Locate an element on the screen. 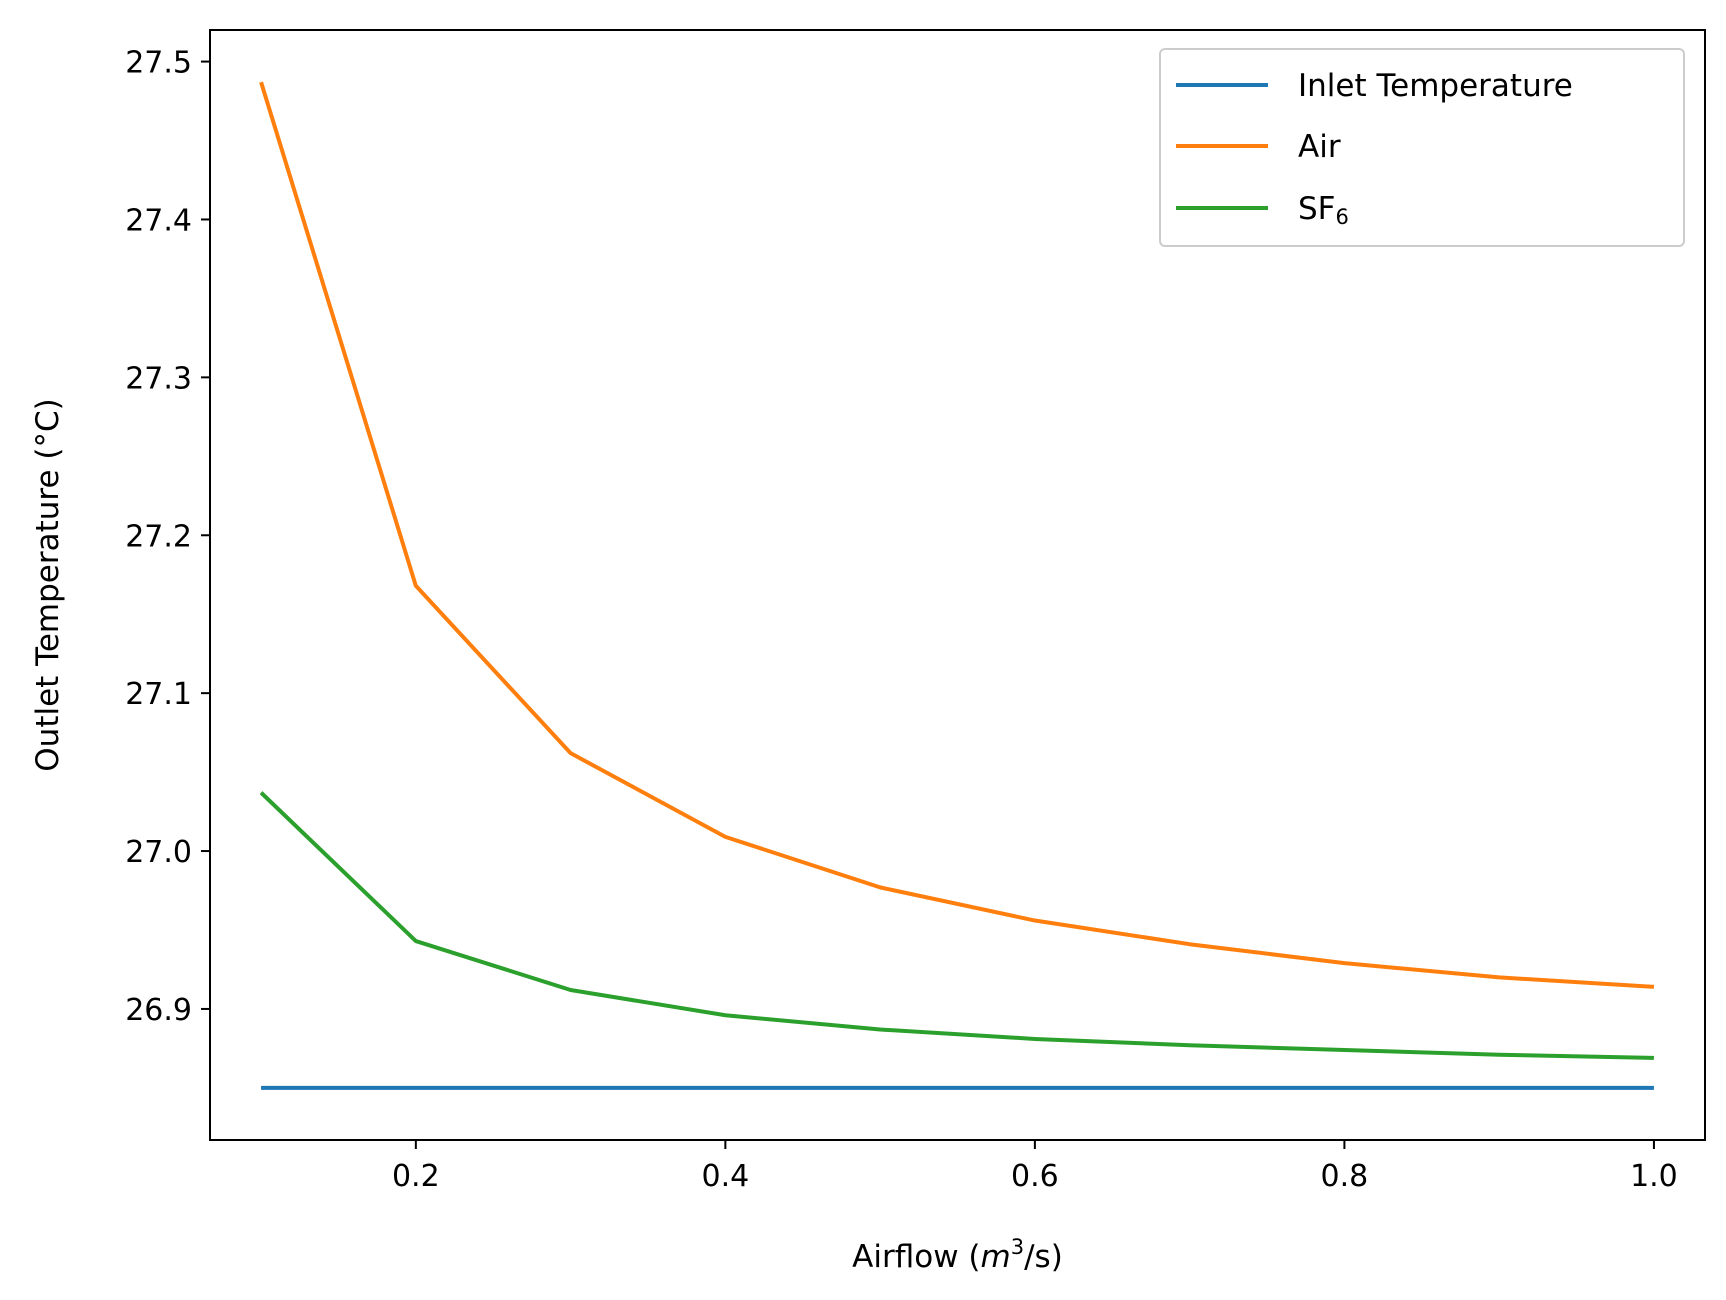  legend-label-air: Air is located at coordinates (1319, 147).